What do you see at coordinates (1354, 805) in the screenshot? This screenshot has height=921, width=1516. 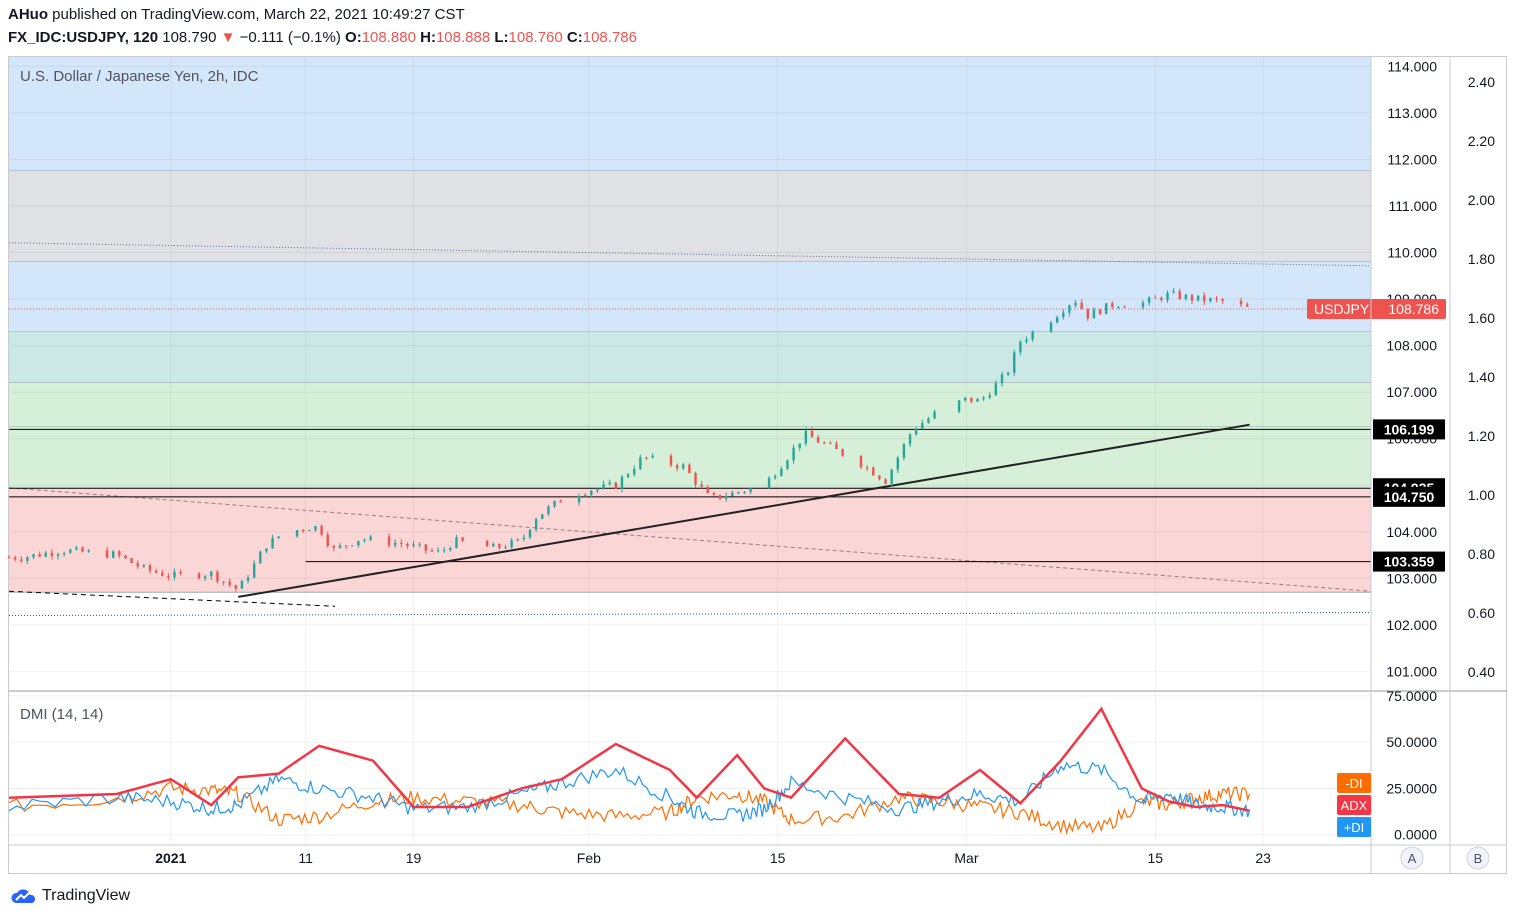 I see `dmi-tag-label: ADX` at bounding box center [1354, 805].